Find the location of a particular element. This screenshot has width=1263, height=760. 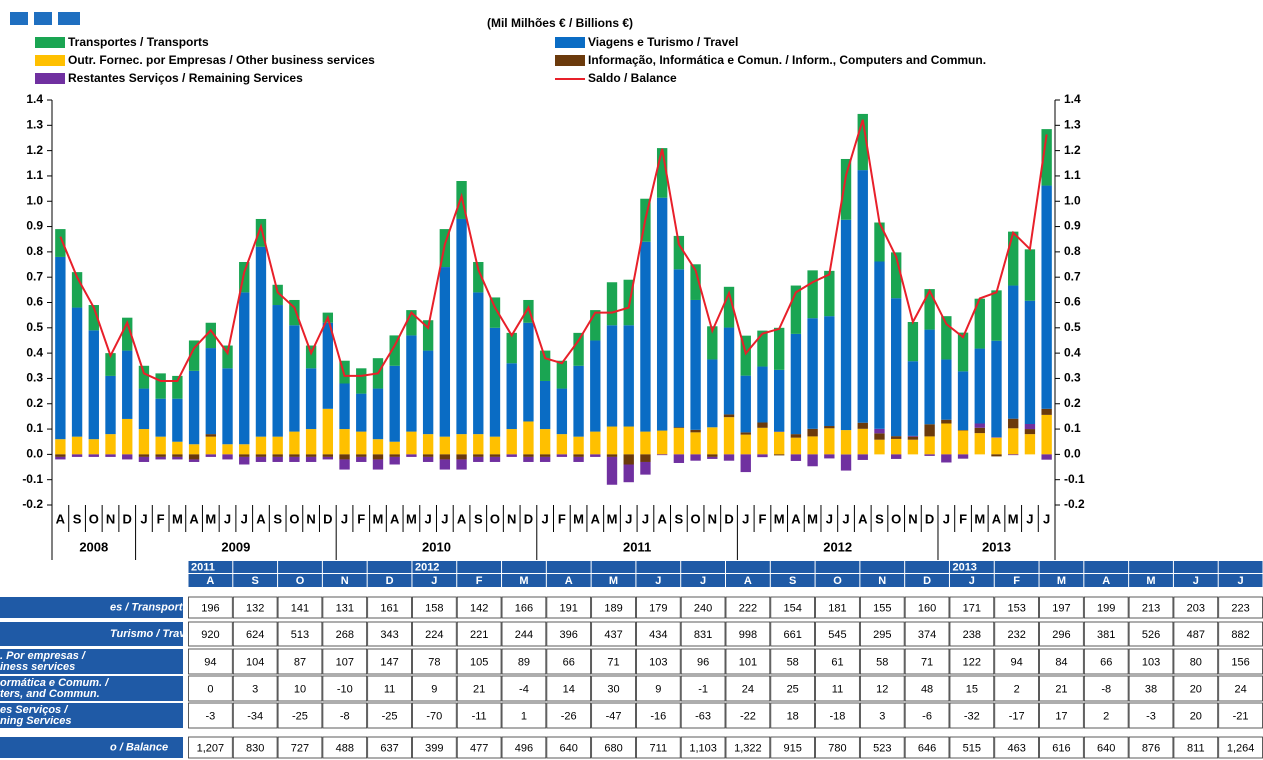

table-value: 21 is located at coordinates (479, 689).